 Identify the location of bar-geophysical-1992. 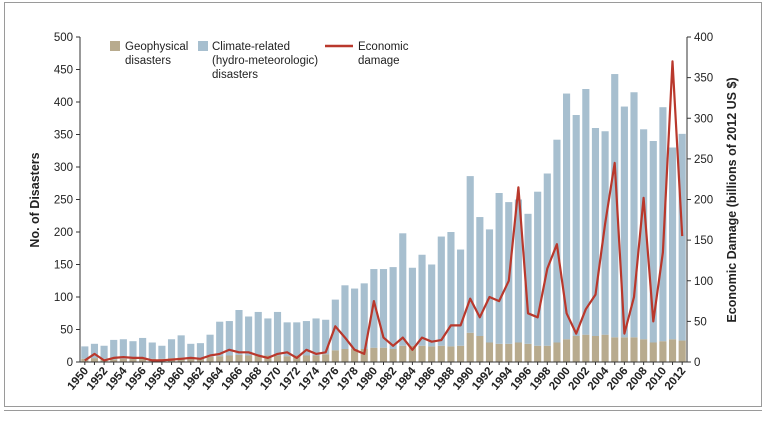
(489, 352).